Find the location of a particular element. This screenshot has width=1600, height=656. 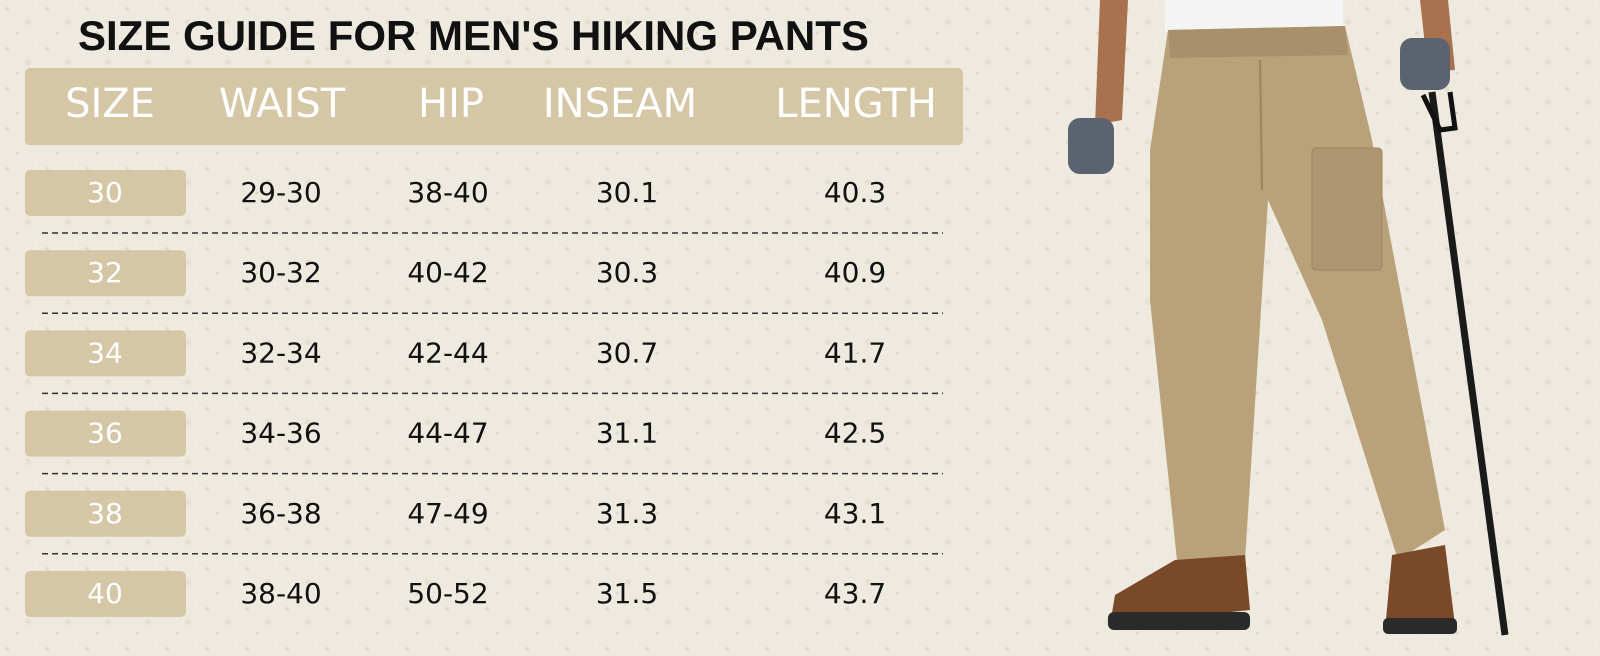

table-cell: 50-52 is located at coordinates (447, 593).